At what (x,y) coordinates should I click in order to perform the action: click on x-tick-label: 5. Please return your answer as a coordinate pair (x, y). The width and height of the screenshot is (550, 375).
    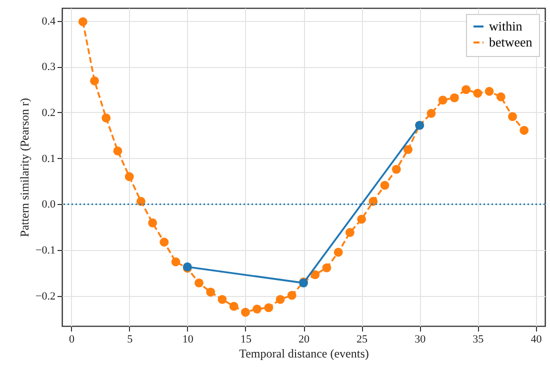
    Looking at the image, I should click on (130, 340).